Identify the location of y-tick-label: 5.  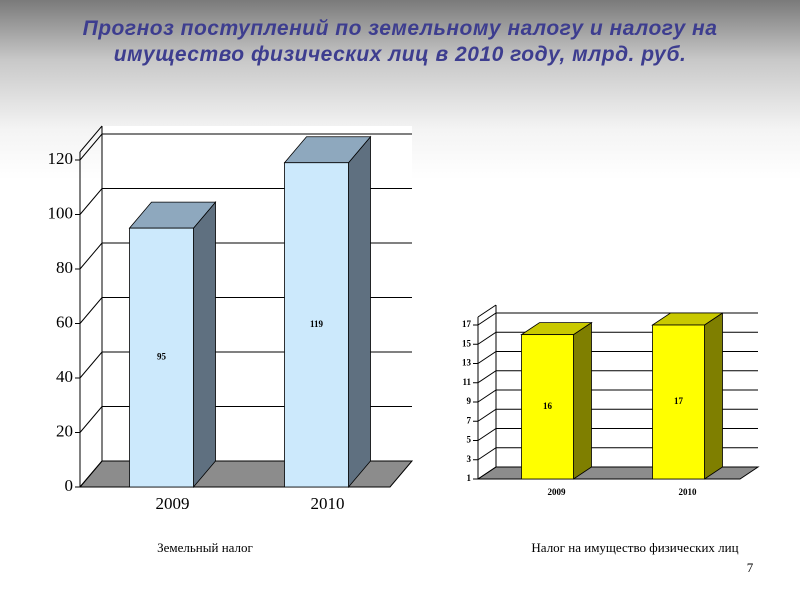
(469, 440).